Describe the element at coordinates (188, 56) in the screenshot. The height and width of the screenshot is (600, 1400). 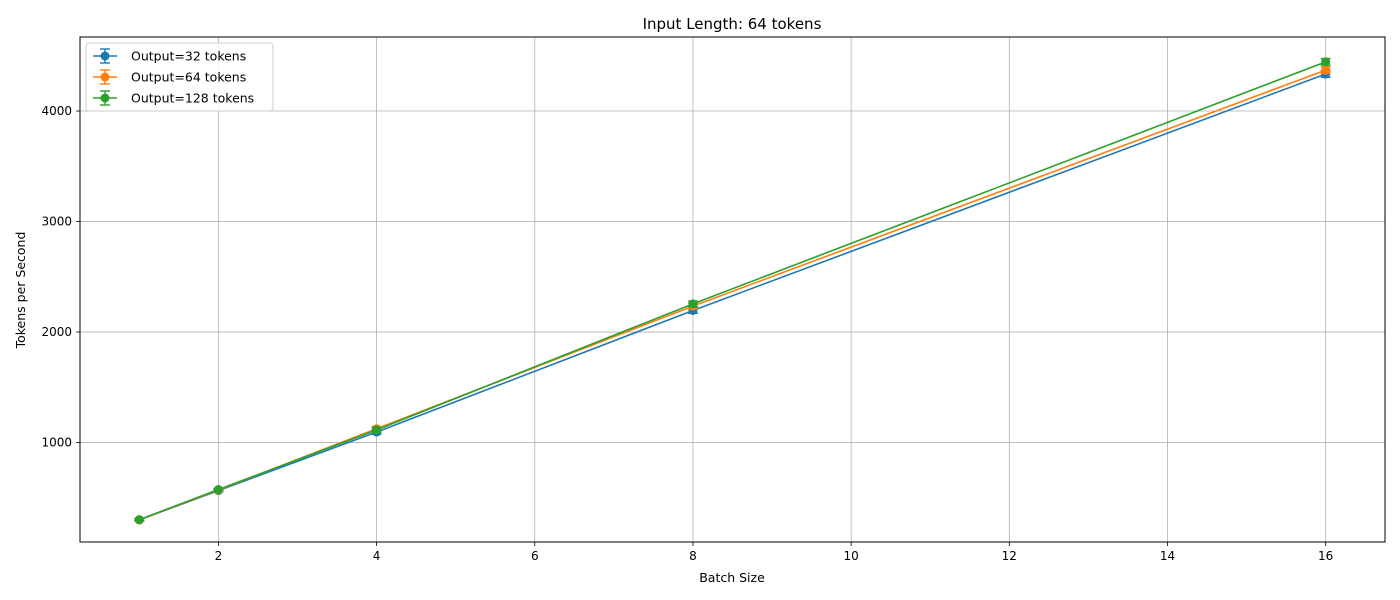
I see `legend-label: Output=32 tokens` at that location.